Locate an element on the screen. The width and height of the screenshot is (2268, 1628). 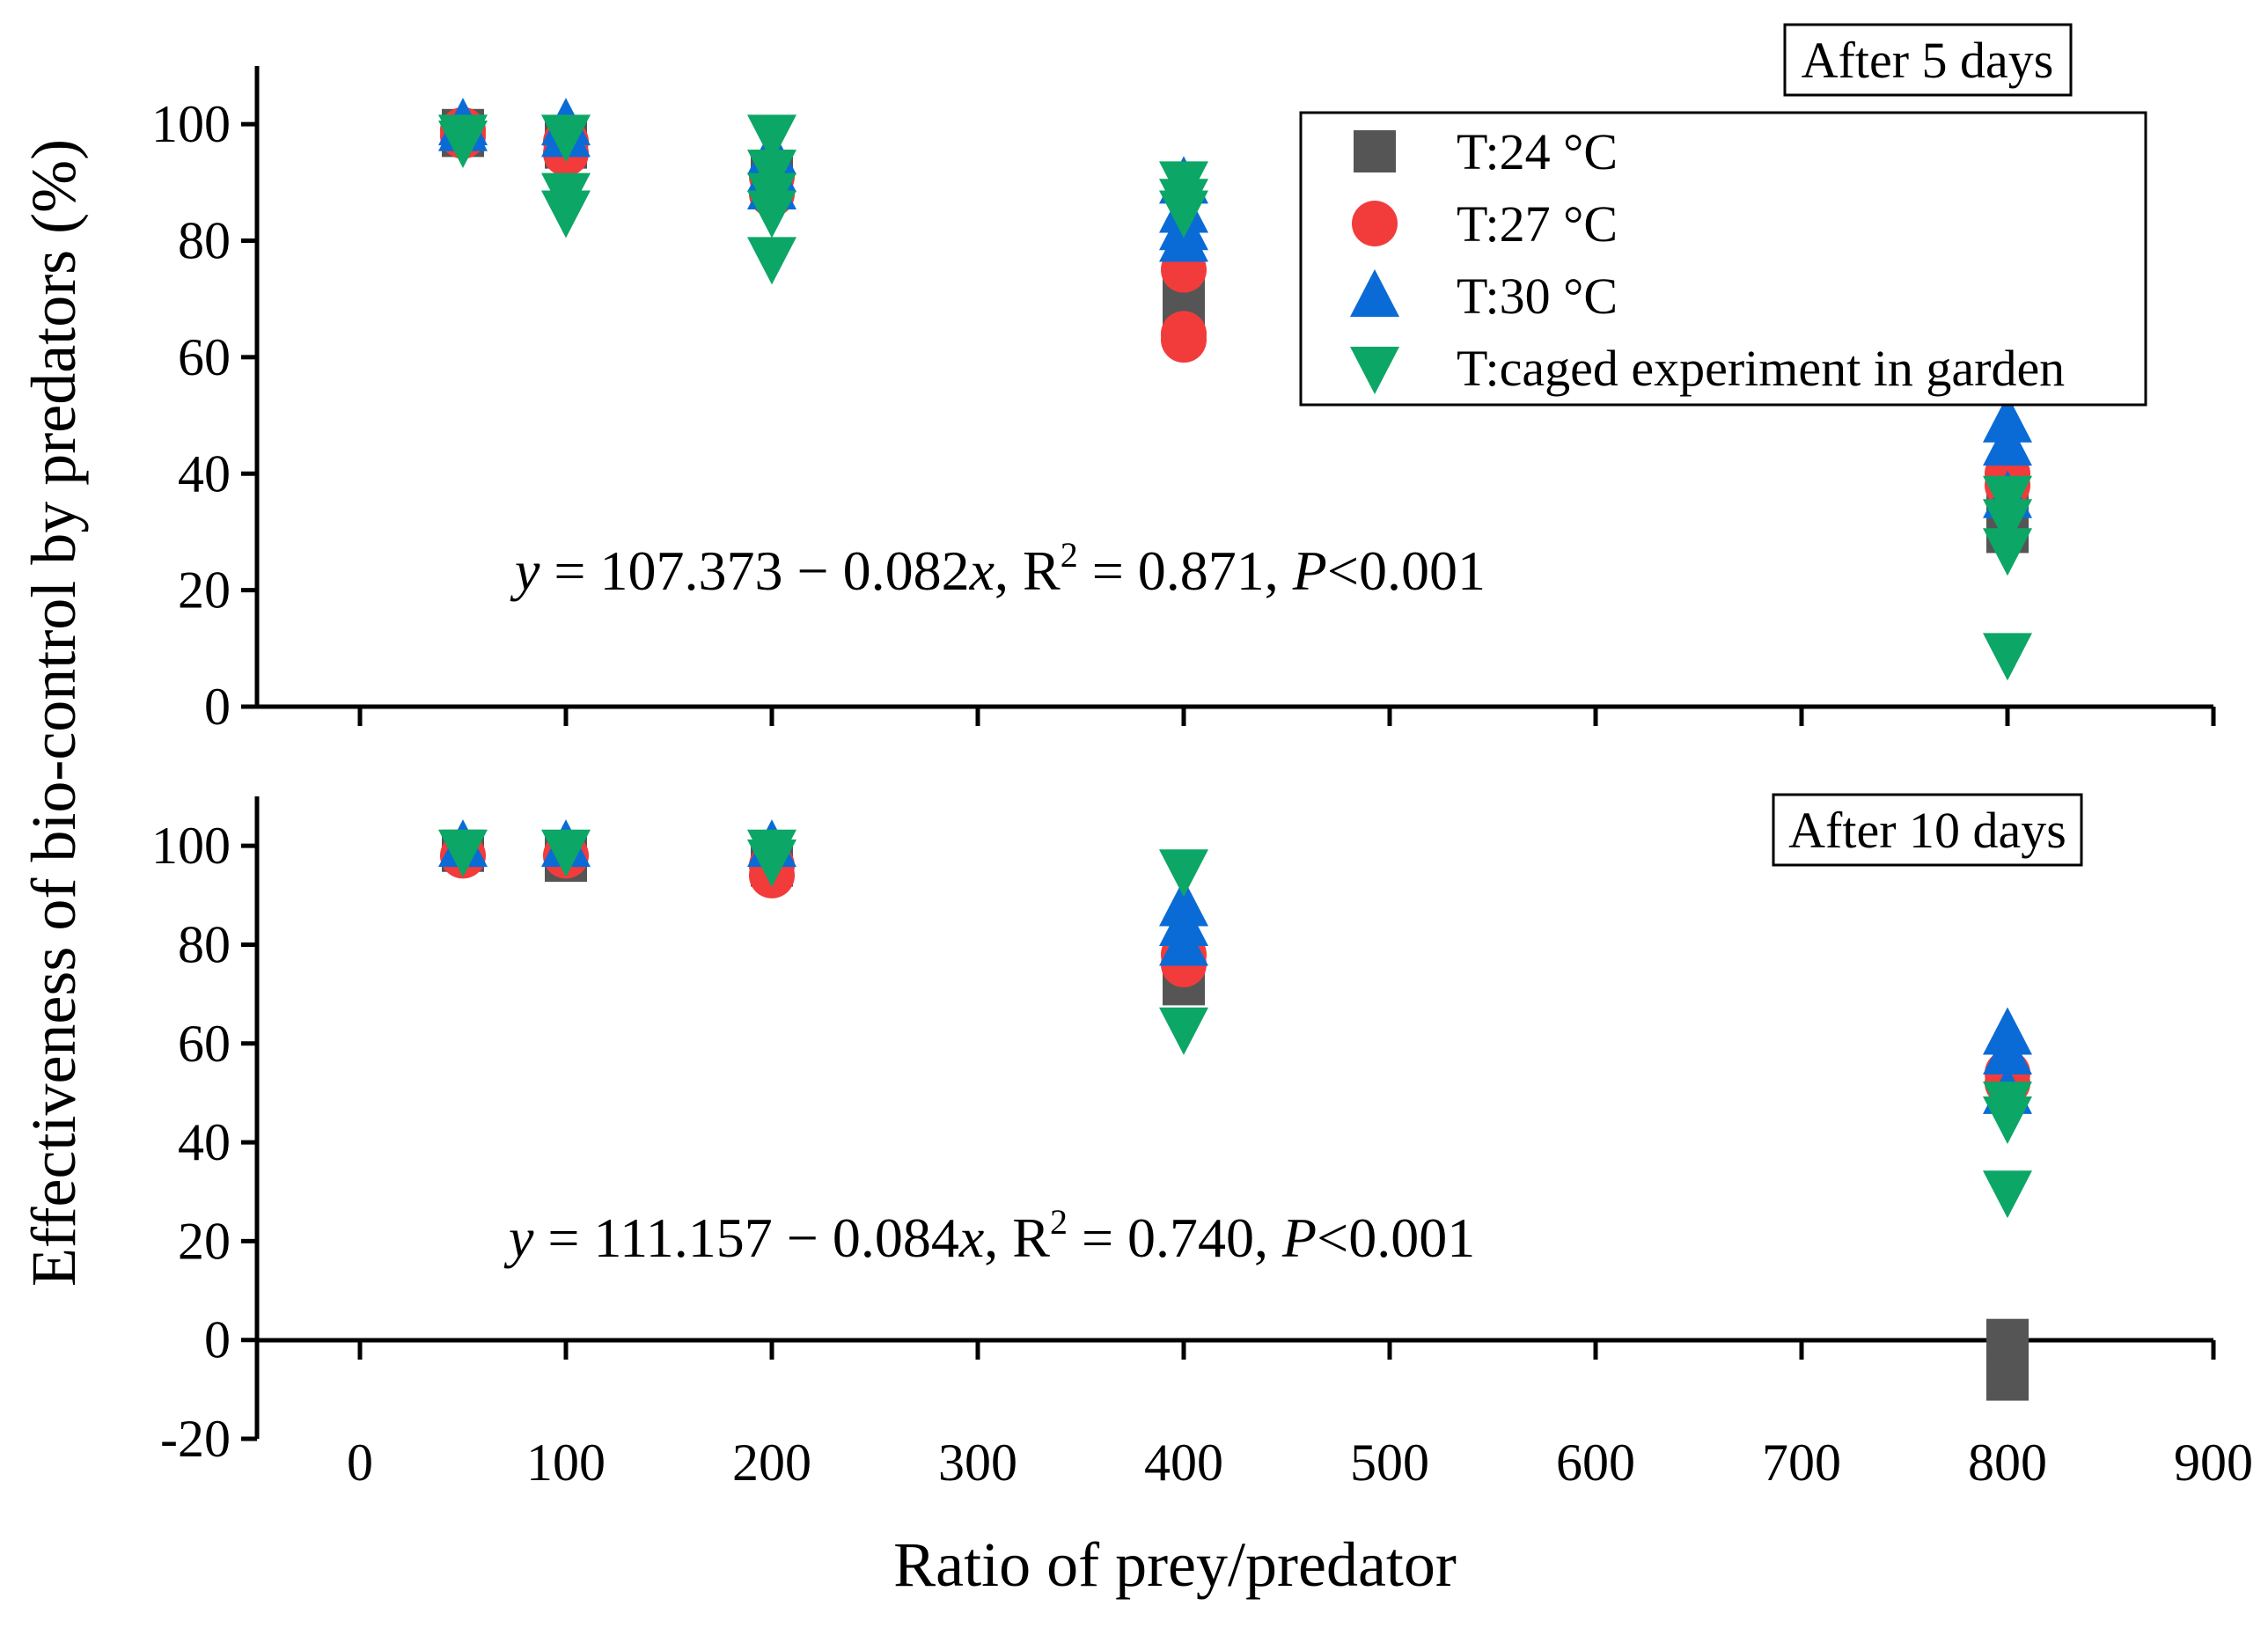
x-axis-title: Ratio of prey/predator is located at coordinates (1175, 1565).